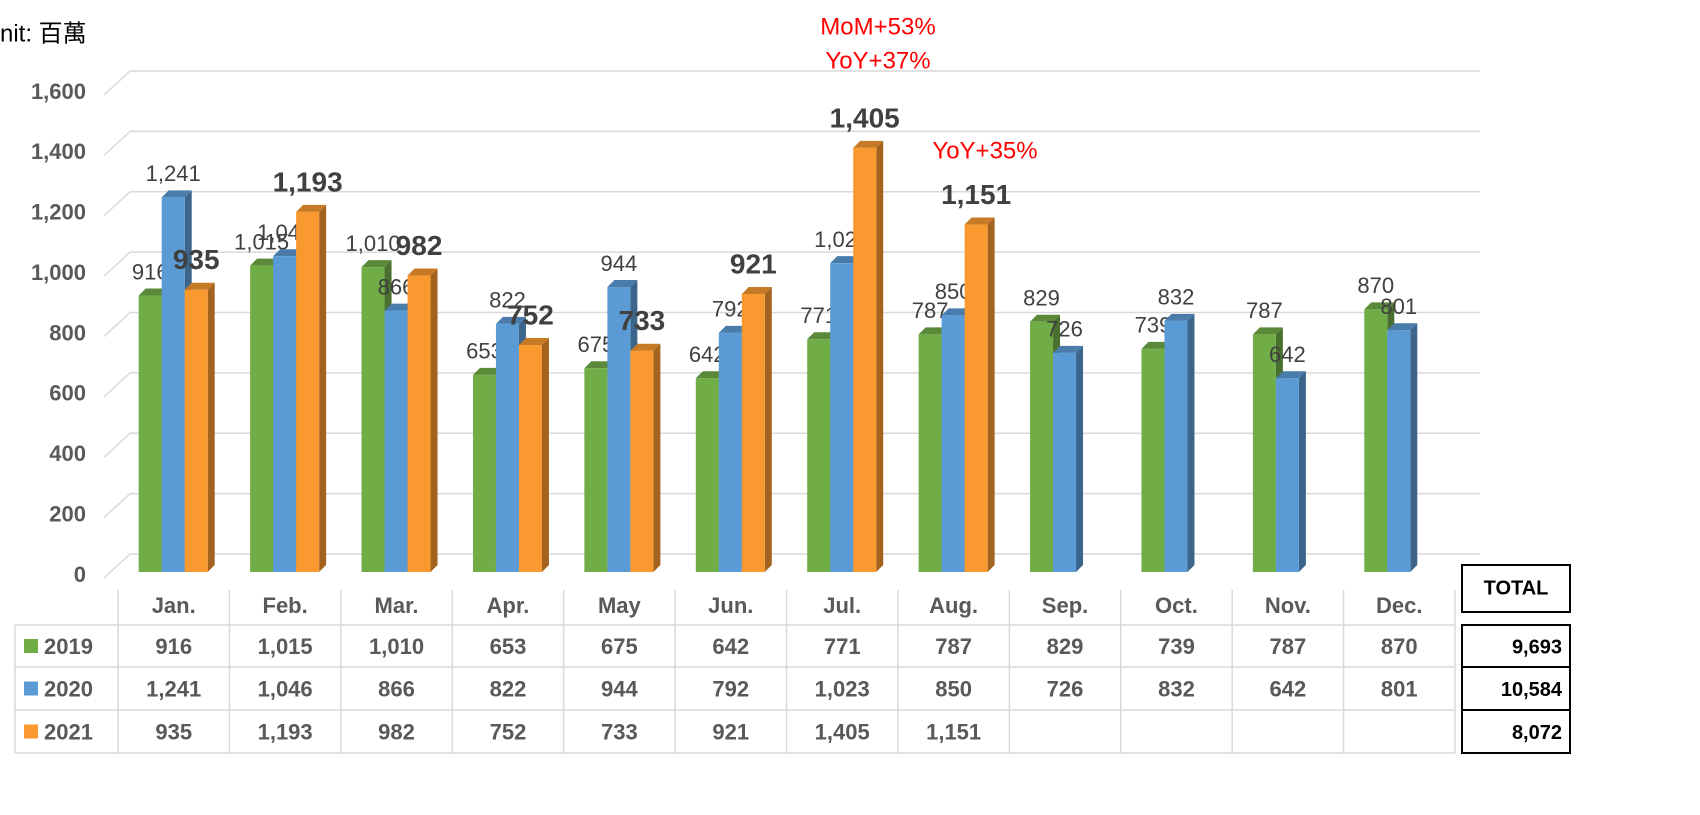 Image resolution: width=1700 pixels, height=815 pixels. Describe the element at coordinates (31, 731) in the screenshot. I see `legend-swatch` at that location.